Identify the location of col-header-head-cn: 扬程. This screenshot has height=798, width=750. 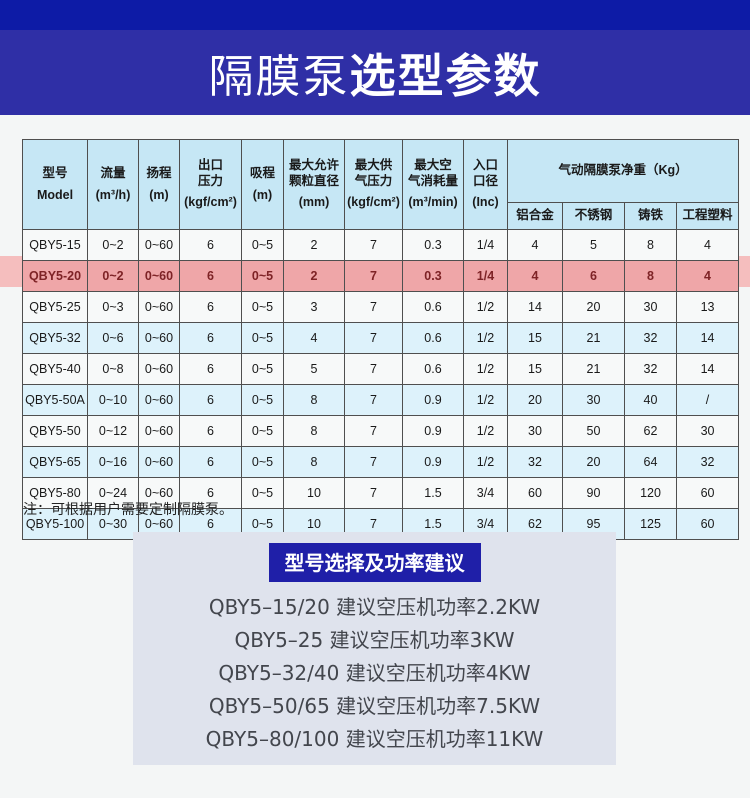
(159, 172).